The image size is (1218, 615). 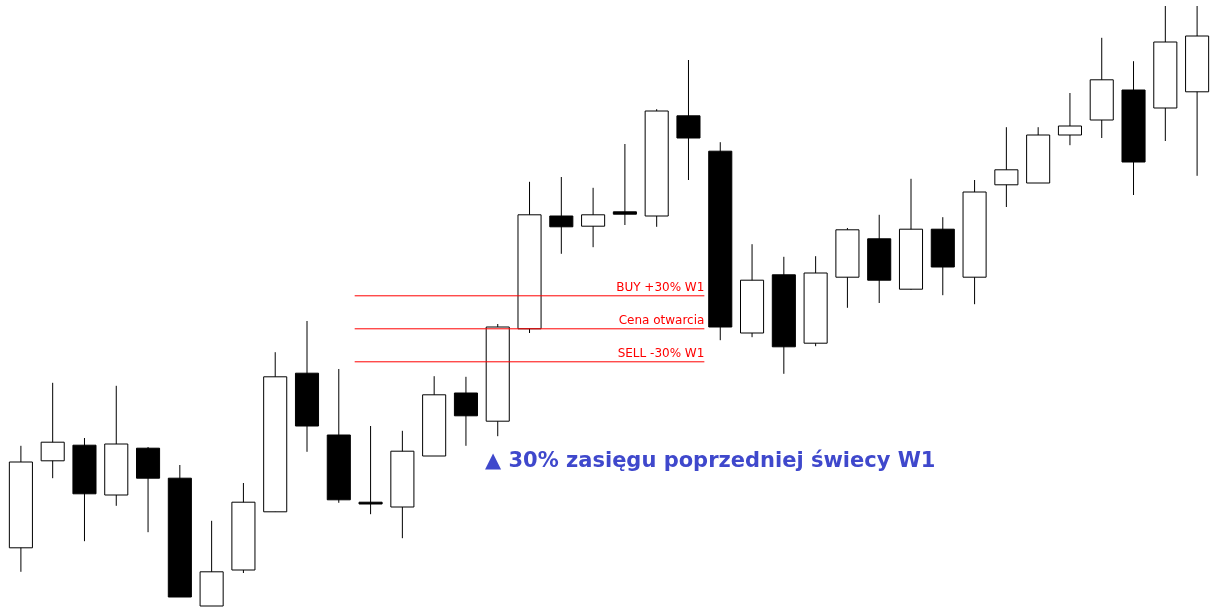 I want to click on annotation: ▲ 30% zasięgu poprzedniej świecy W1, so click(x=710, y=460).